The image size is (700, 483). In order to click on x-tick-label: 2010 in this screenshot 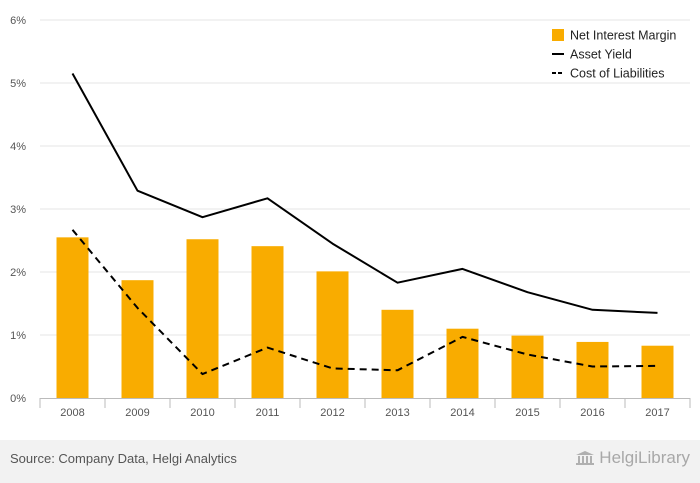, I will do `click(202, 413)`.